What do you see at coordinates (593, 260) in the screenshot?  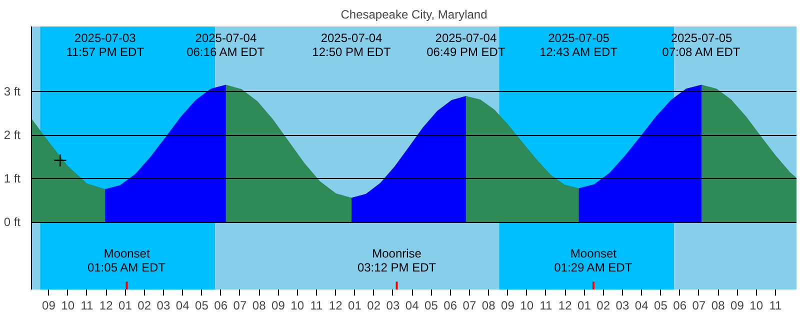 I see `ref-line-label: Moonset 01:29 AM EDT` at bounding box center [593, 260].